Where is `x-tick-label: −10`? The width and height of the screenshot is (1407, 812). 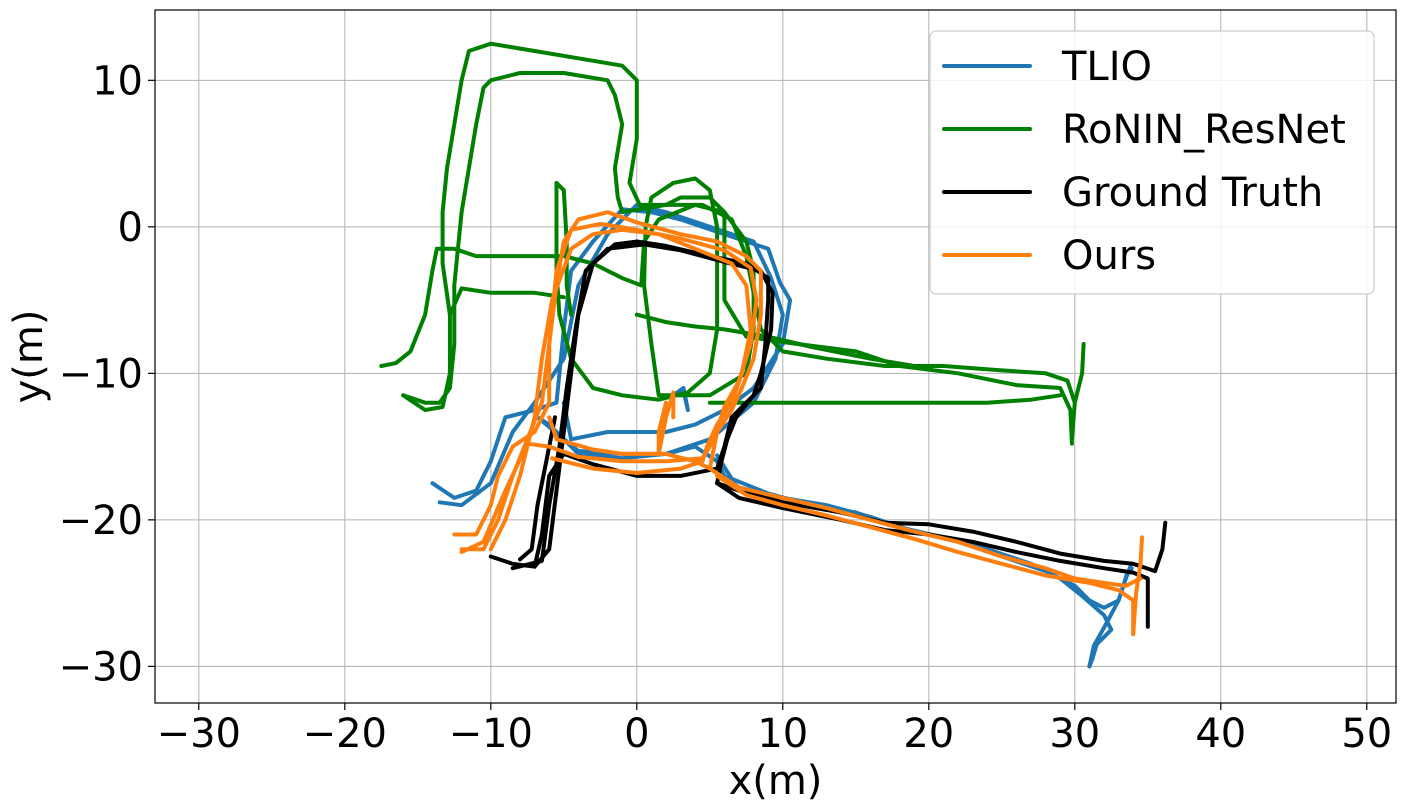
x-tick-label: −10 is located at coordinates (491, 734).